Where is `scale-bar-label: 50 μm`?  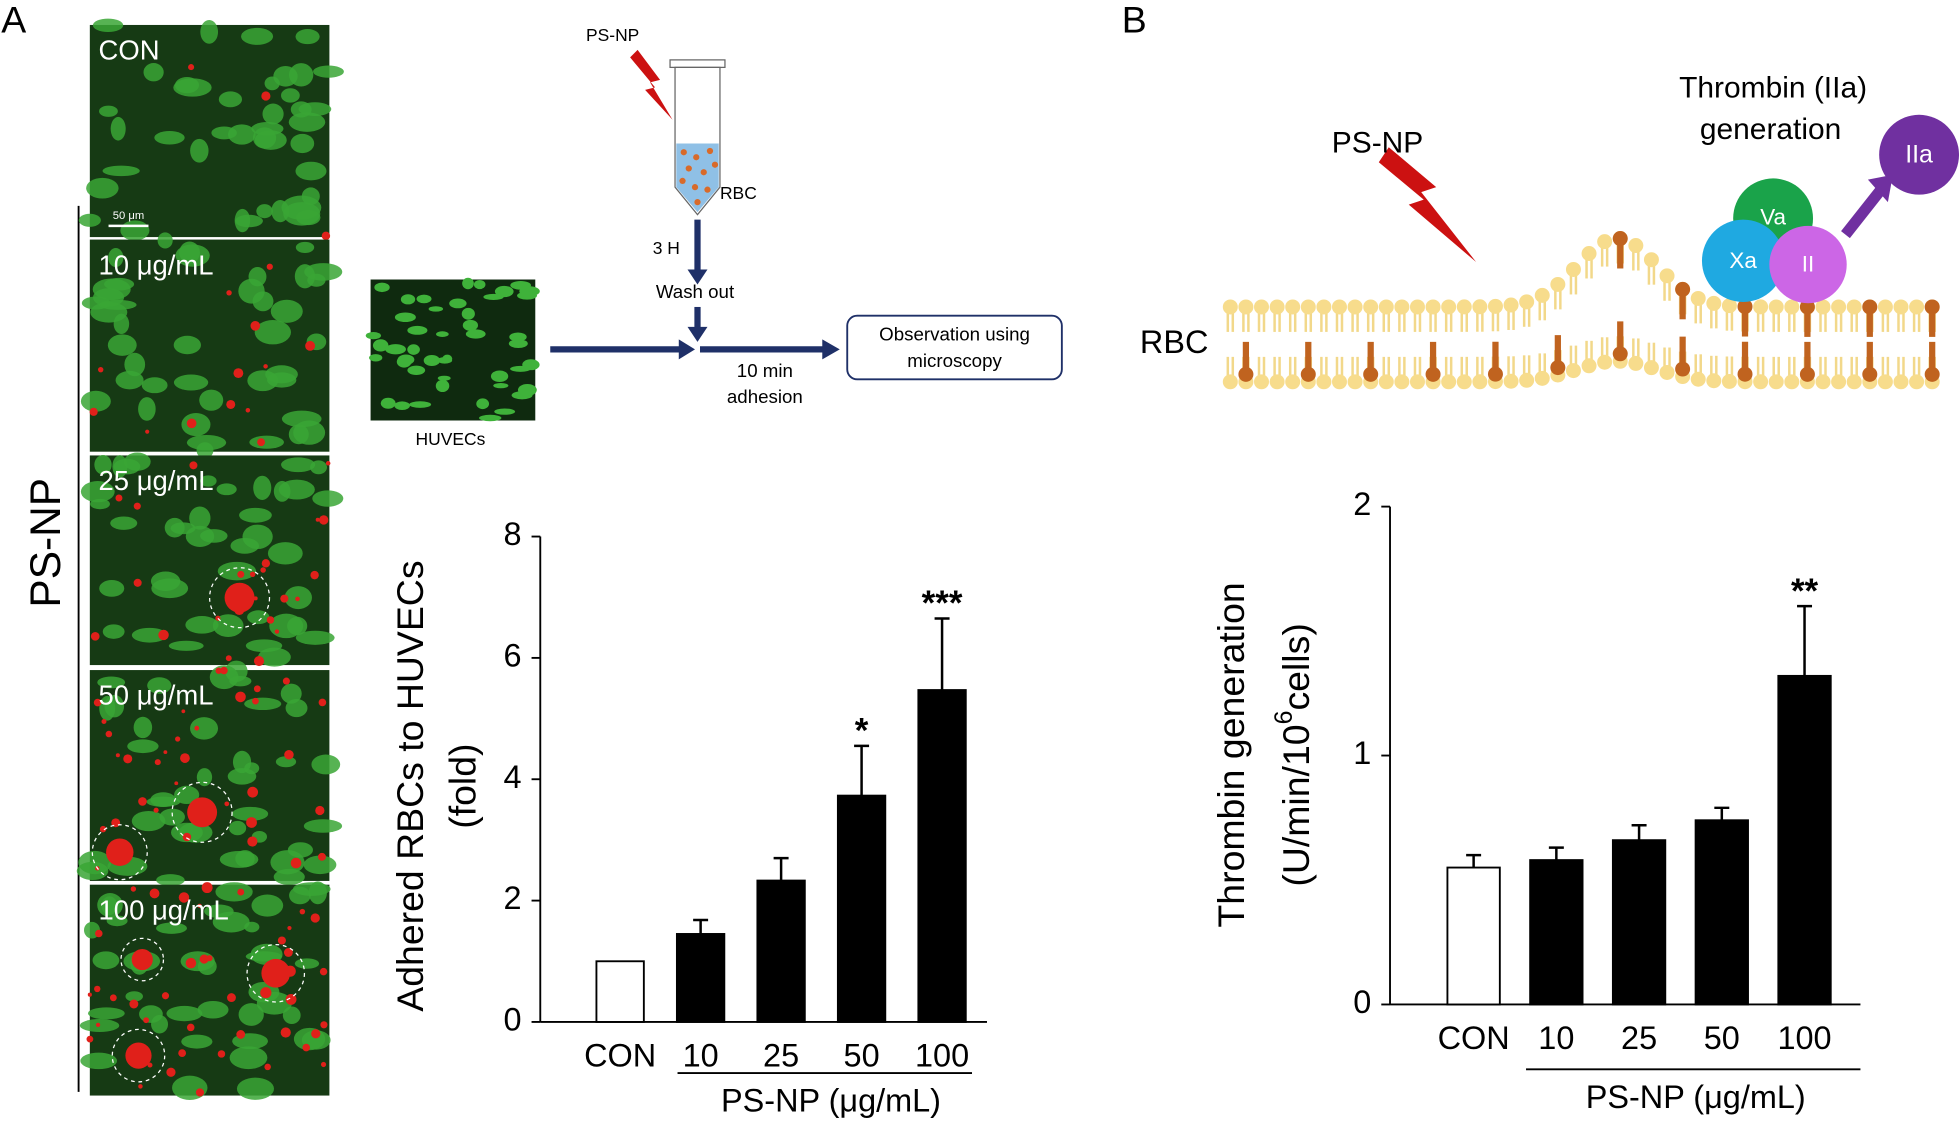
scale-bar-label: 50 μm is located at coordinates (128, 216).